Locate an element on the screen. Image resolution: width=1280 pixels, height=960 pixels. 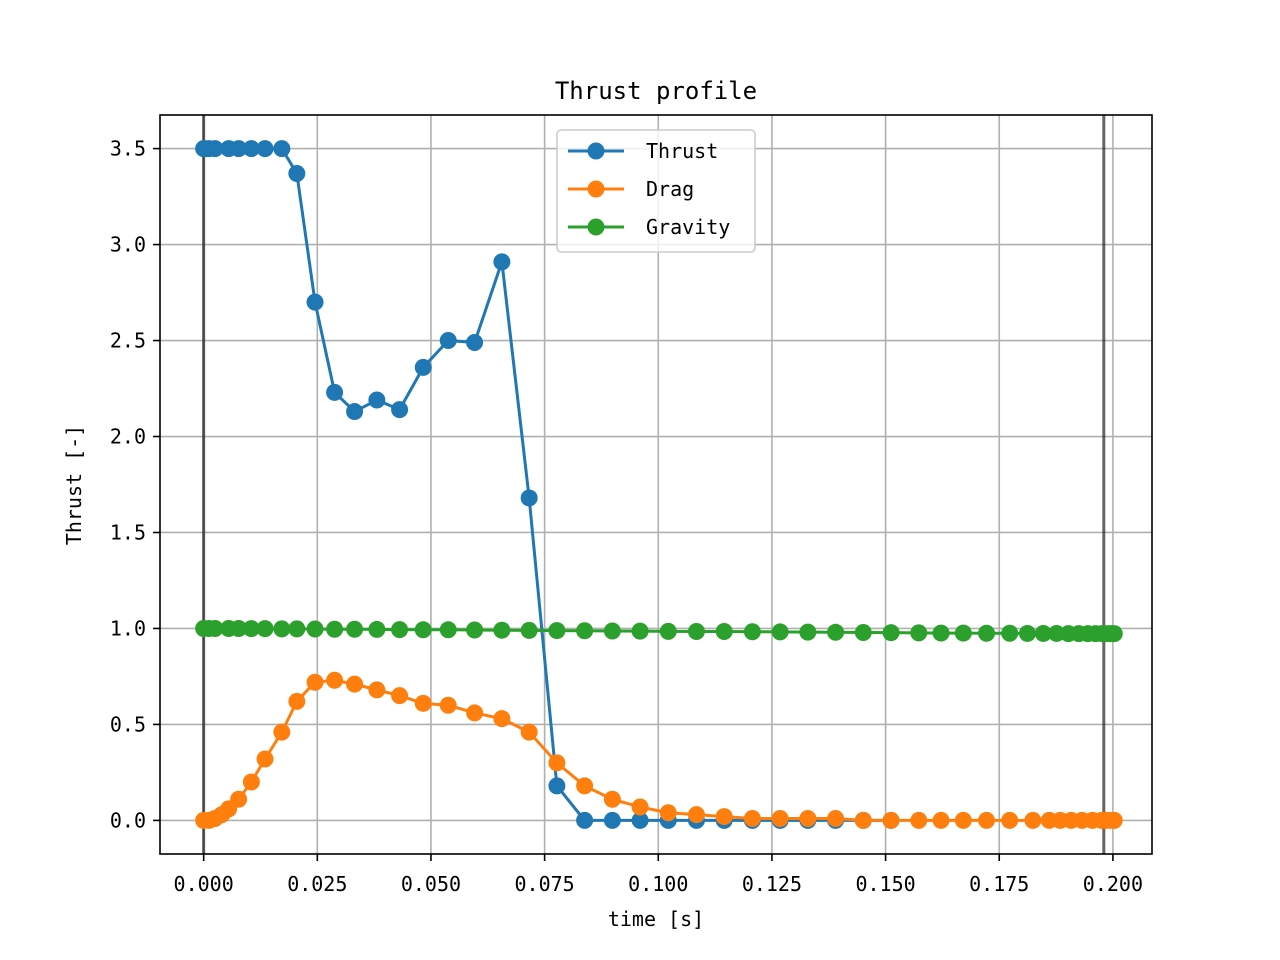
chart-title: Thrust profile is located at coordinates (656, 91).